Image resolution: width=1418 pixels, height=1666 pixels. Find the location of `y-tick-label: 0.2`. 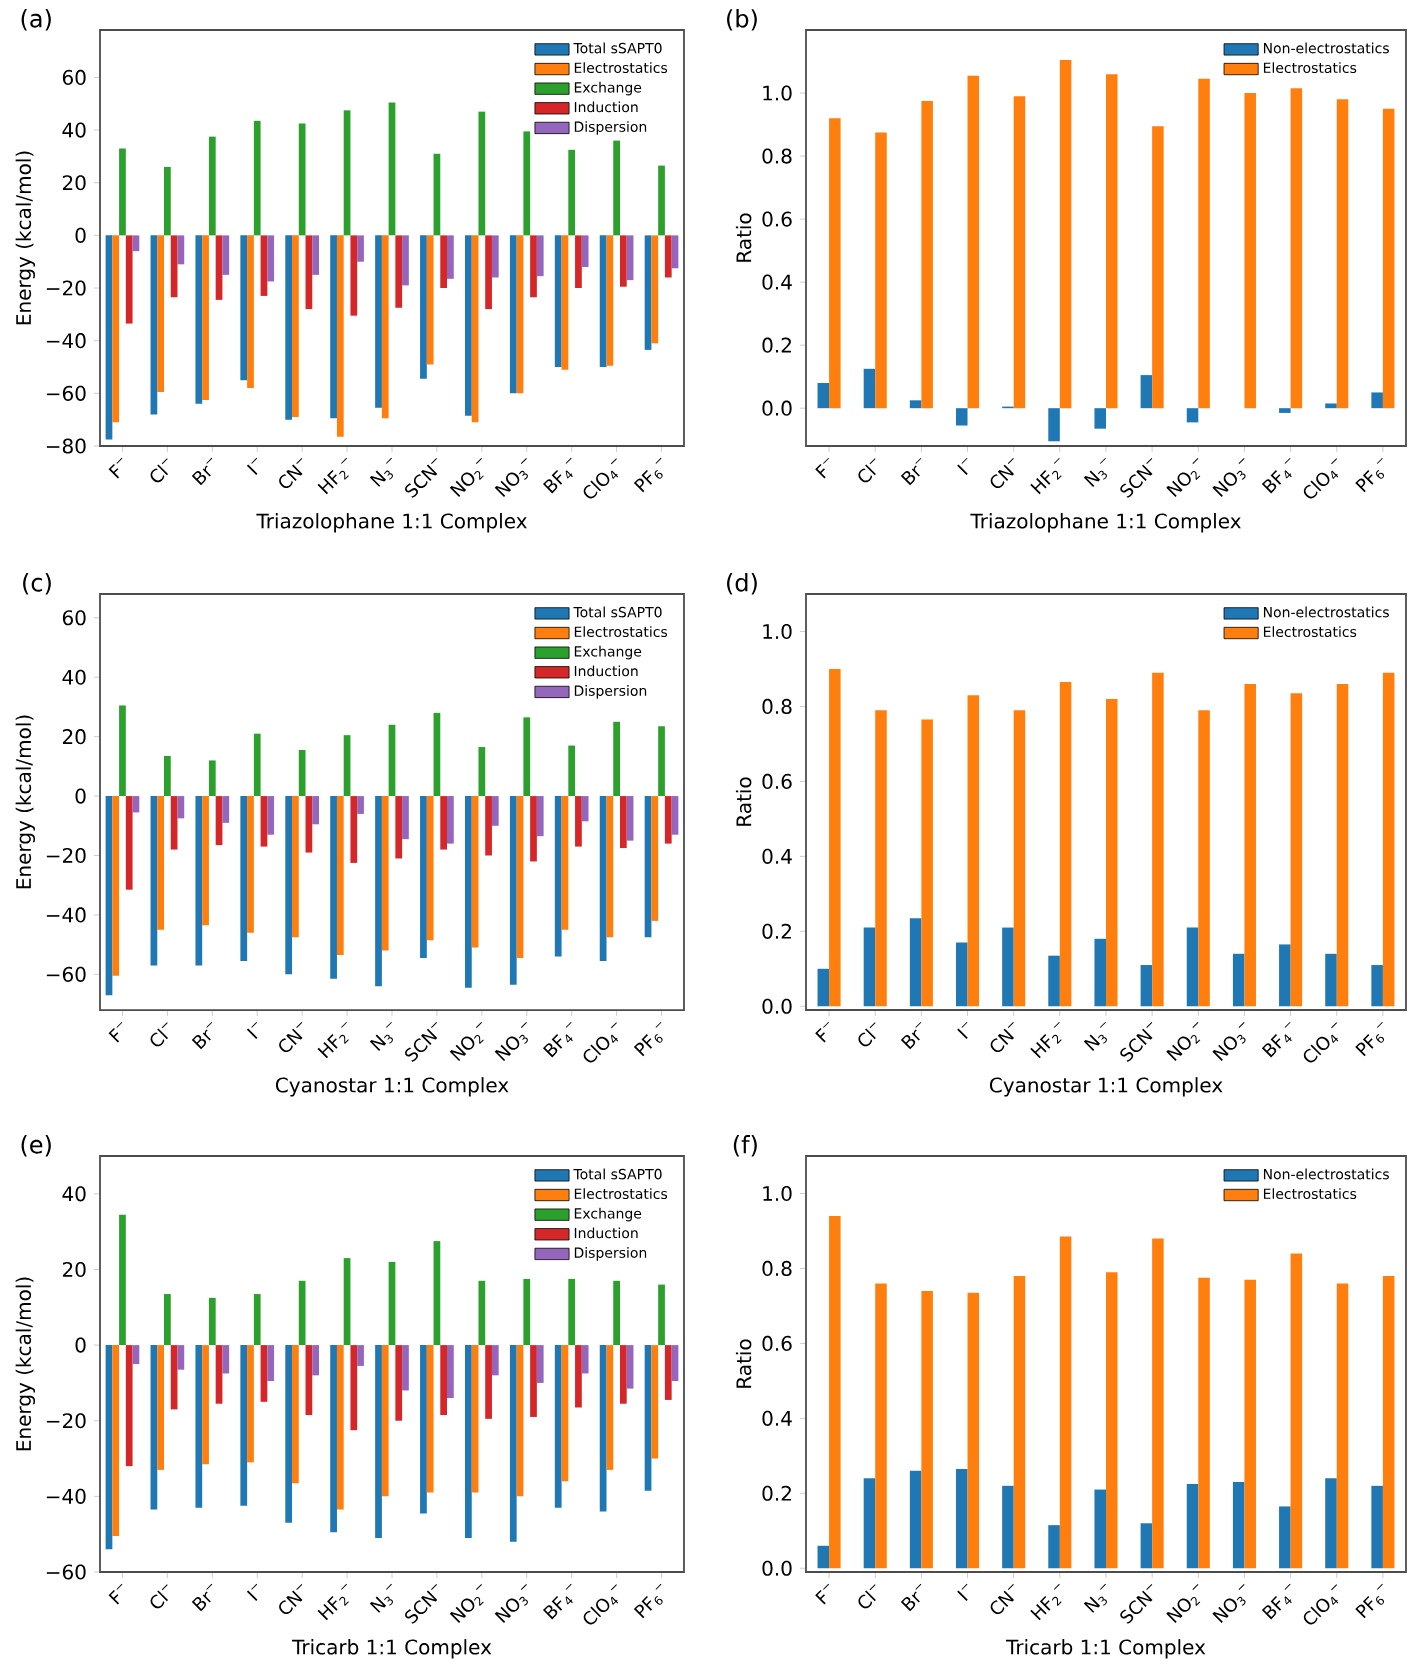

y-tick-label: 0.2 is located at coordinates (776, 931).